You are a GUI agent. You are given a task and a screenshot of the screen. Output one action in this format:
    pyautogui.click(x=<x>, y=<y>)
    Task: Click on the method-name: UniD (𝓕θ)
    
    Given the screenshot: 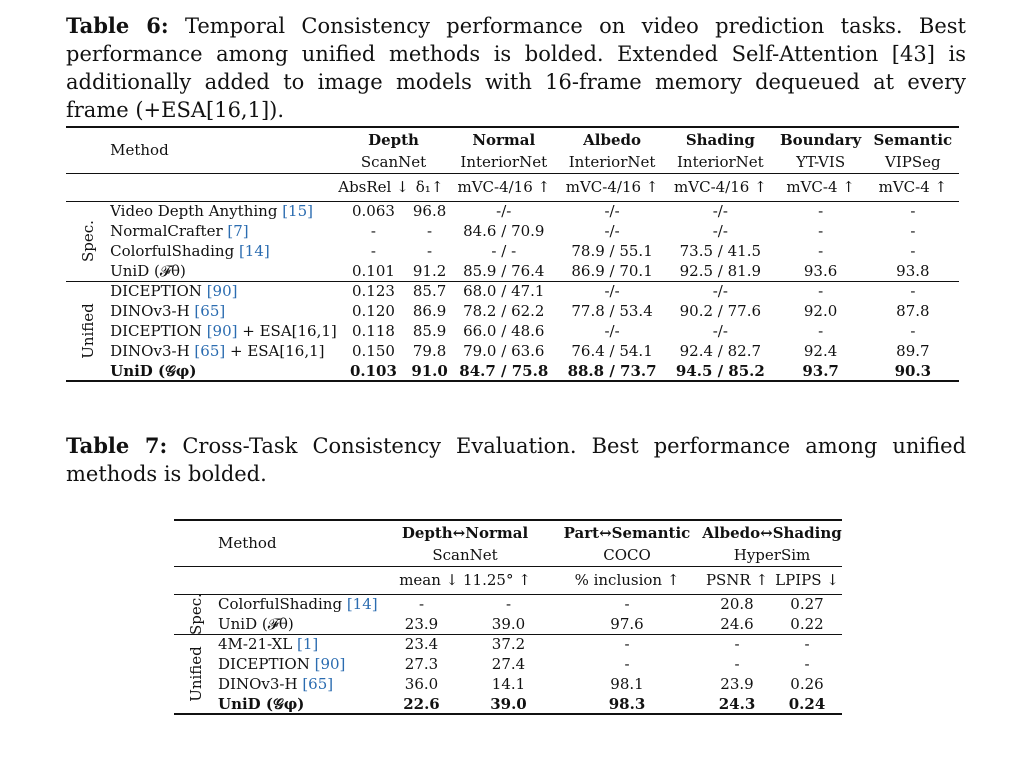 What is the action you would take?
    pyautogui.click(x=256, y=623)
    